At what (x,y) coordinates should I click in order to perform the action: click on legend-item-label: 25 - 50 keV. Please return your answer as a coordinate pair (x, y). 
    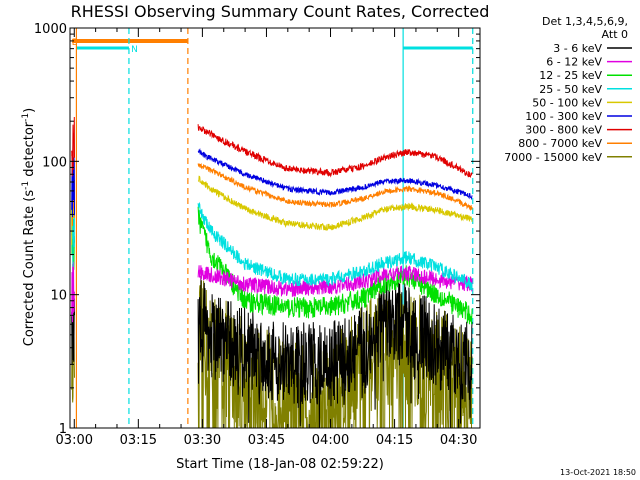
    Looking at the image, I should click on (570, 89).